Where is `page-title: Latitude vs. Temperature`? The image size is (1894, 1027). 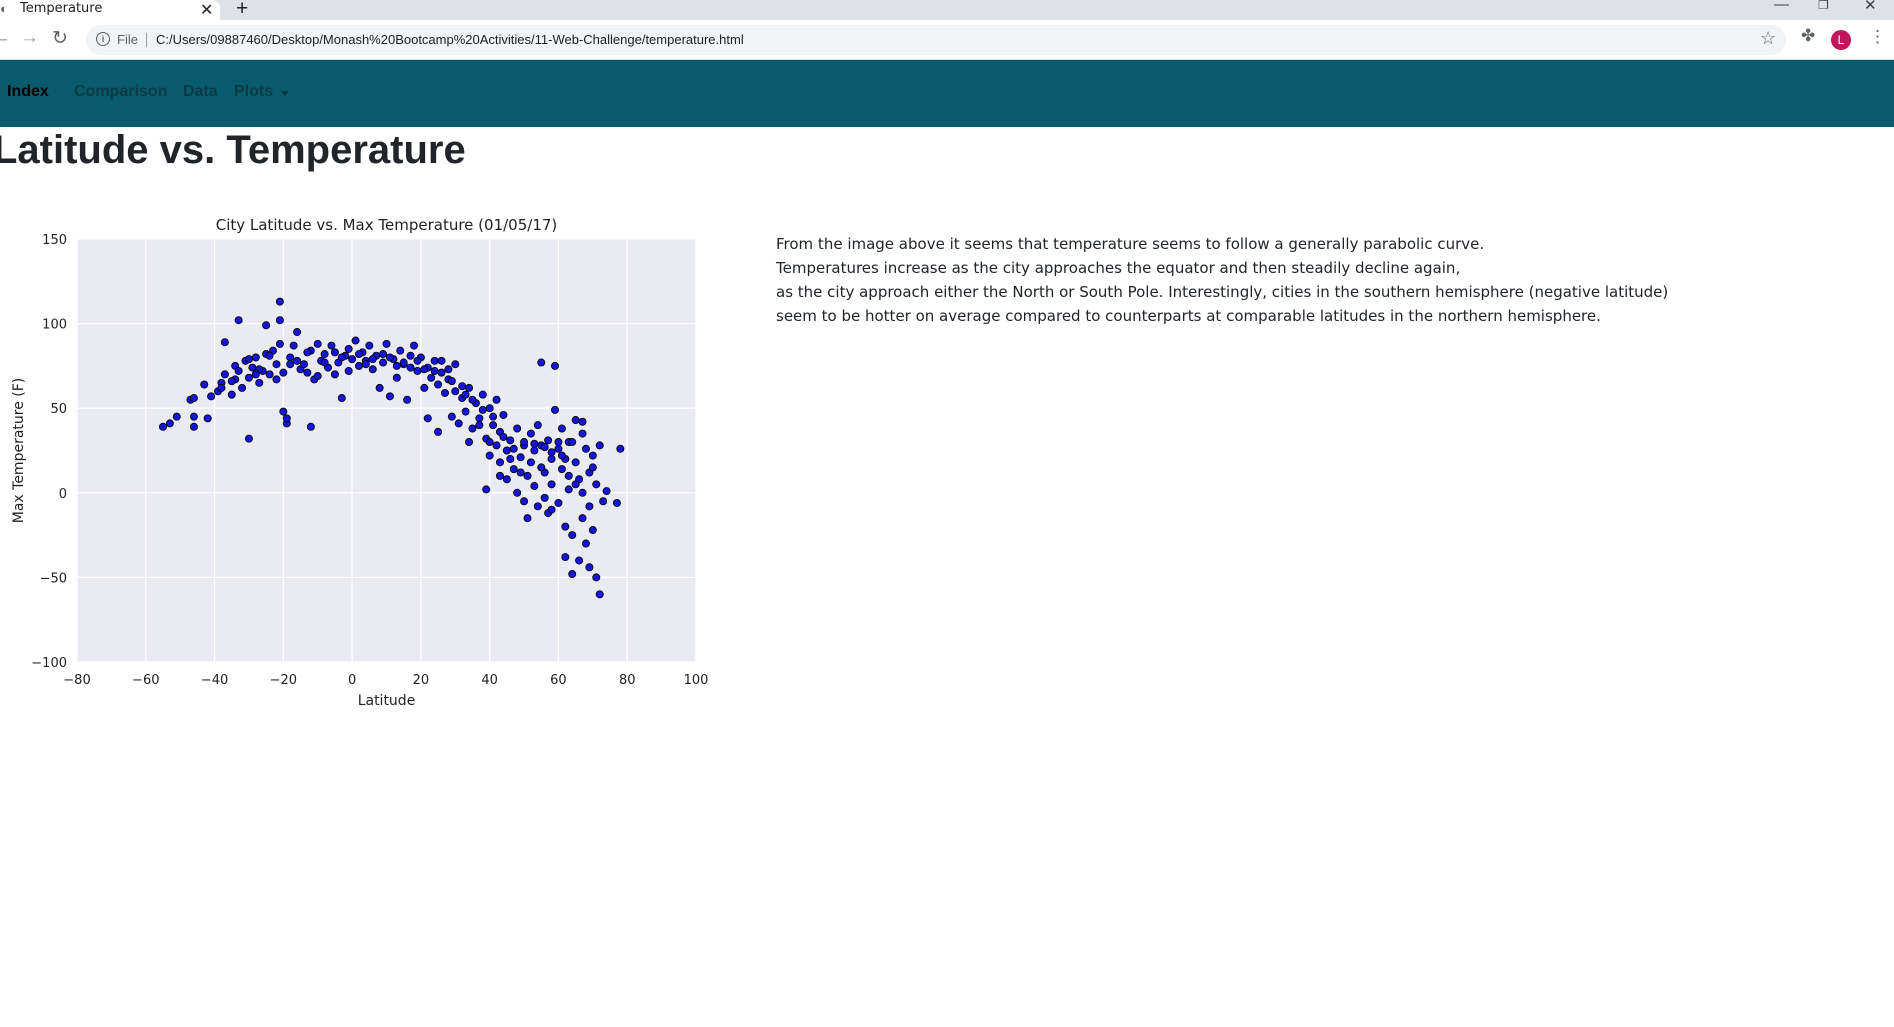
page-title: Latitude vs. Temperature is located at coordinates (233, 150).